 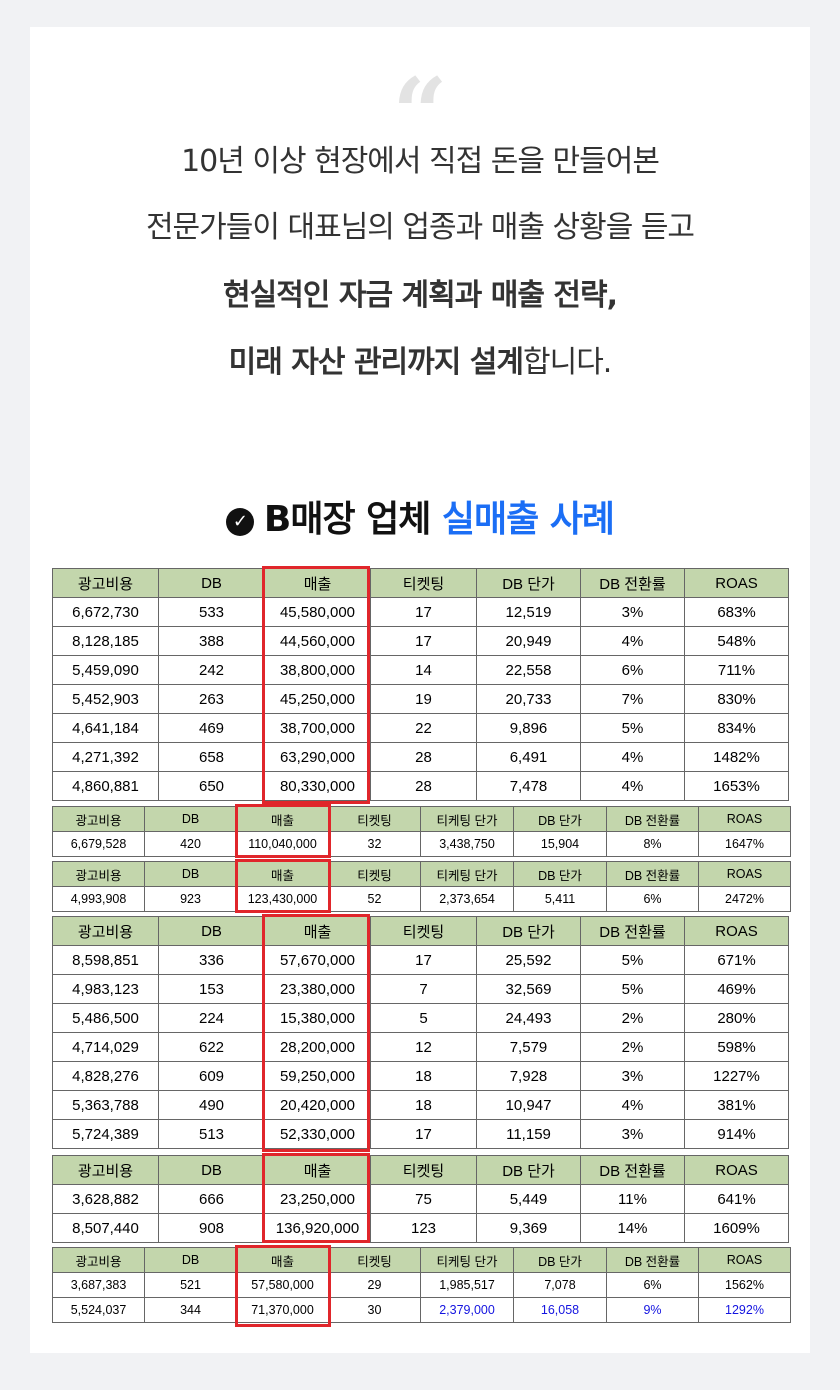 What do you see at coordinates (211, 728) in the screenshot?
I see `table-cell: 469` at bounding box center [211, 728].